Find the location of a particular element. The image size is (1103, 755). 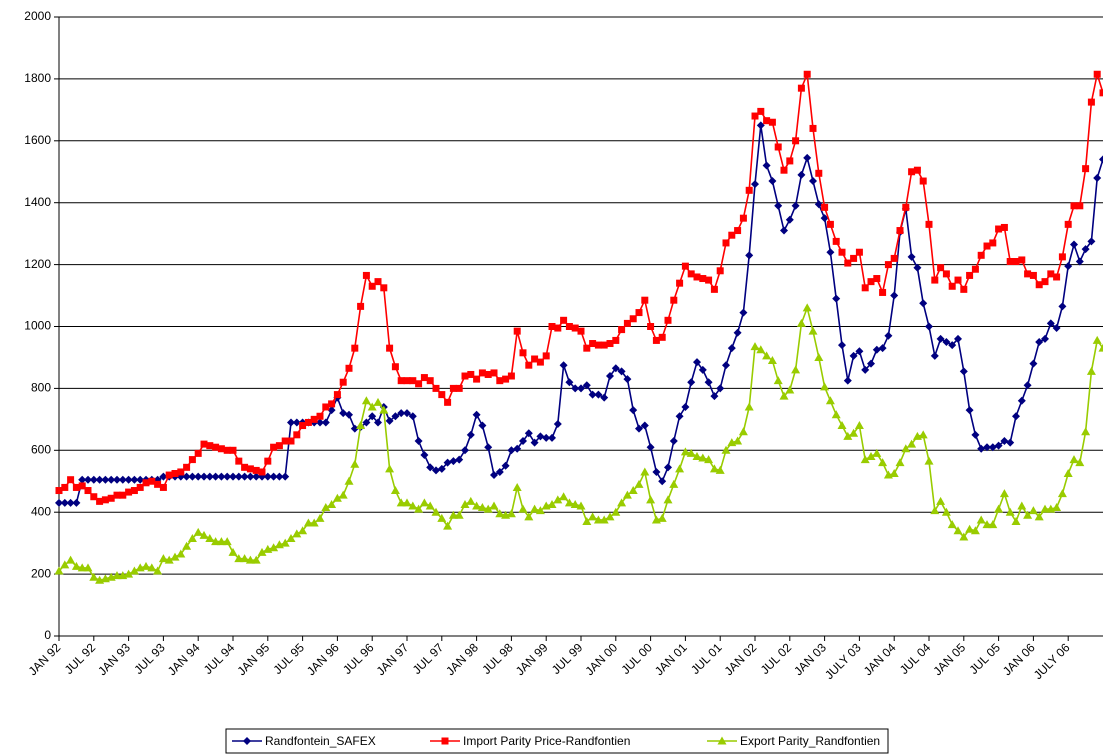

x-tick-label: JULY 06 is located at coordinates (1052, 661).